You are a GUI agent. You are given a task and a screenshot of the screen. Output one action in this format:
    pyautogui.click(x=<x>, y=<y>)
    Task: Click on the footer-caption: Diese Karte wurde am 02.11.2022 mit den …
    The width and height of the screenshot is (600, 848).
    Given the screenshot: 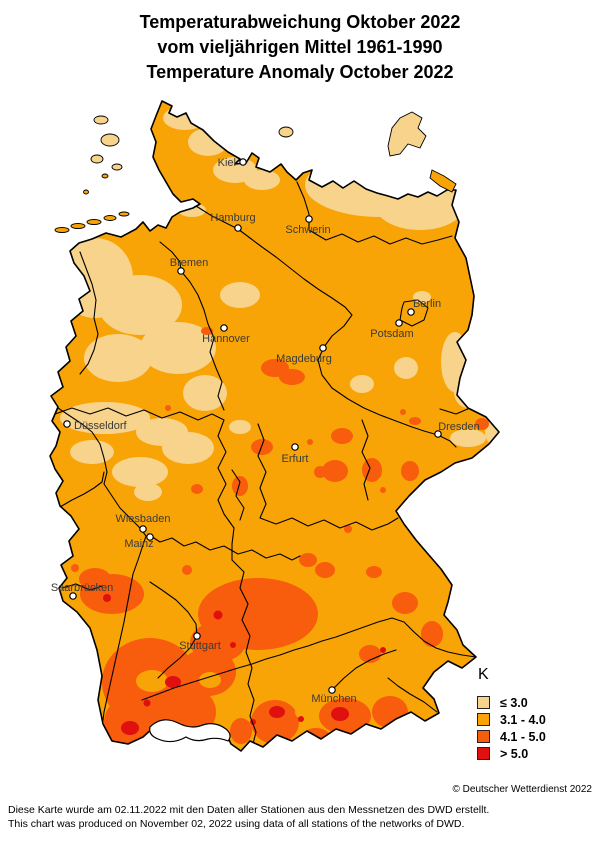 What is the action you would take?
    pyautogui.click(x=248, y=817)
    